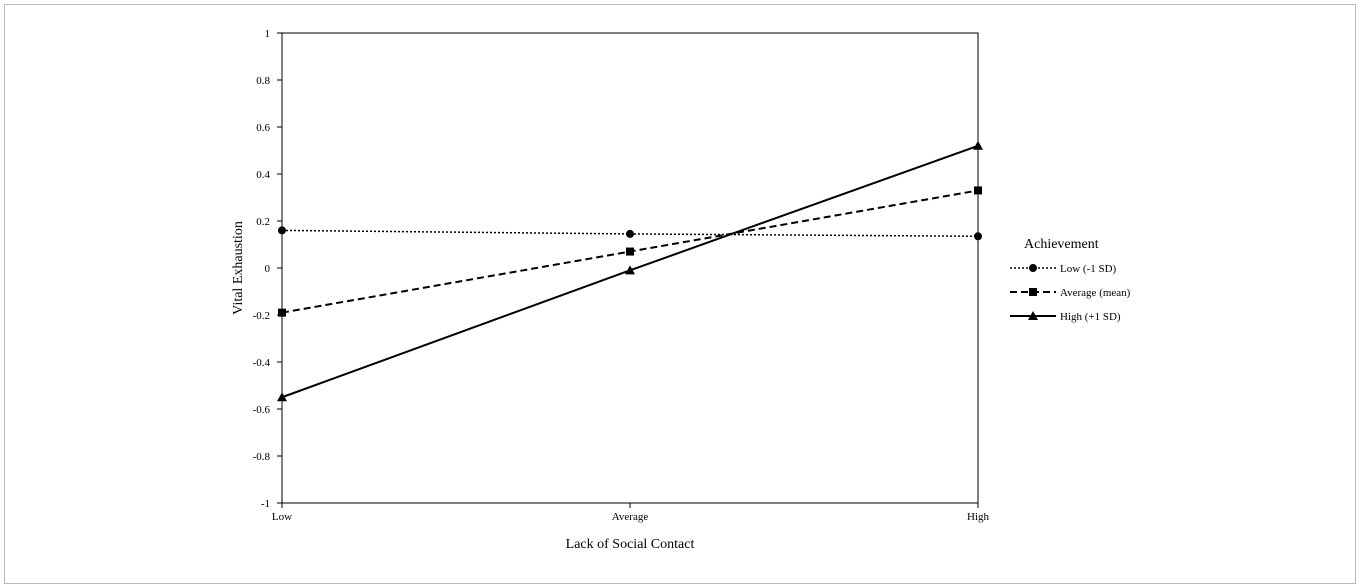  What do you see at coordinates (262, 457) in the screenshot?
I see `y-tick-label: -0.8` at bounding box center [262, 457].